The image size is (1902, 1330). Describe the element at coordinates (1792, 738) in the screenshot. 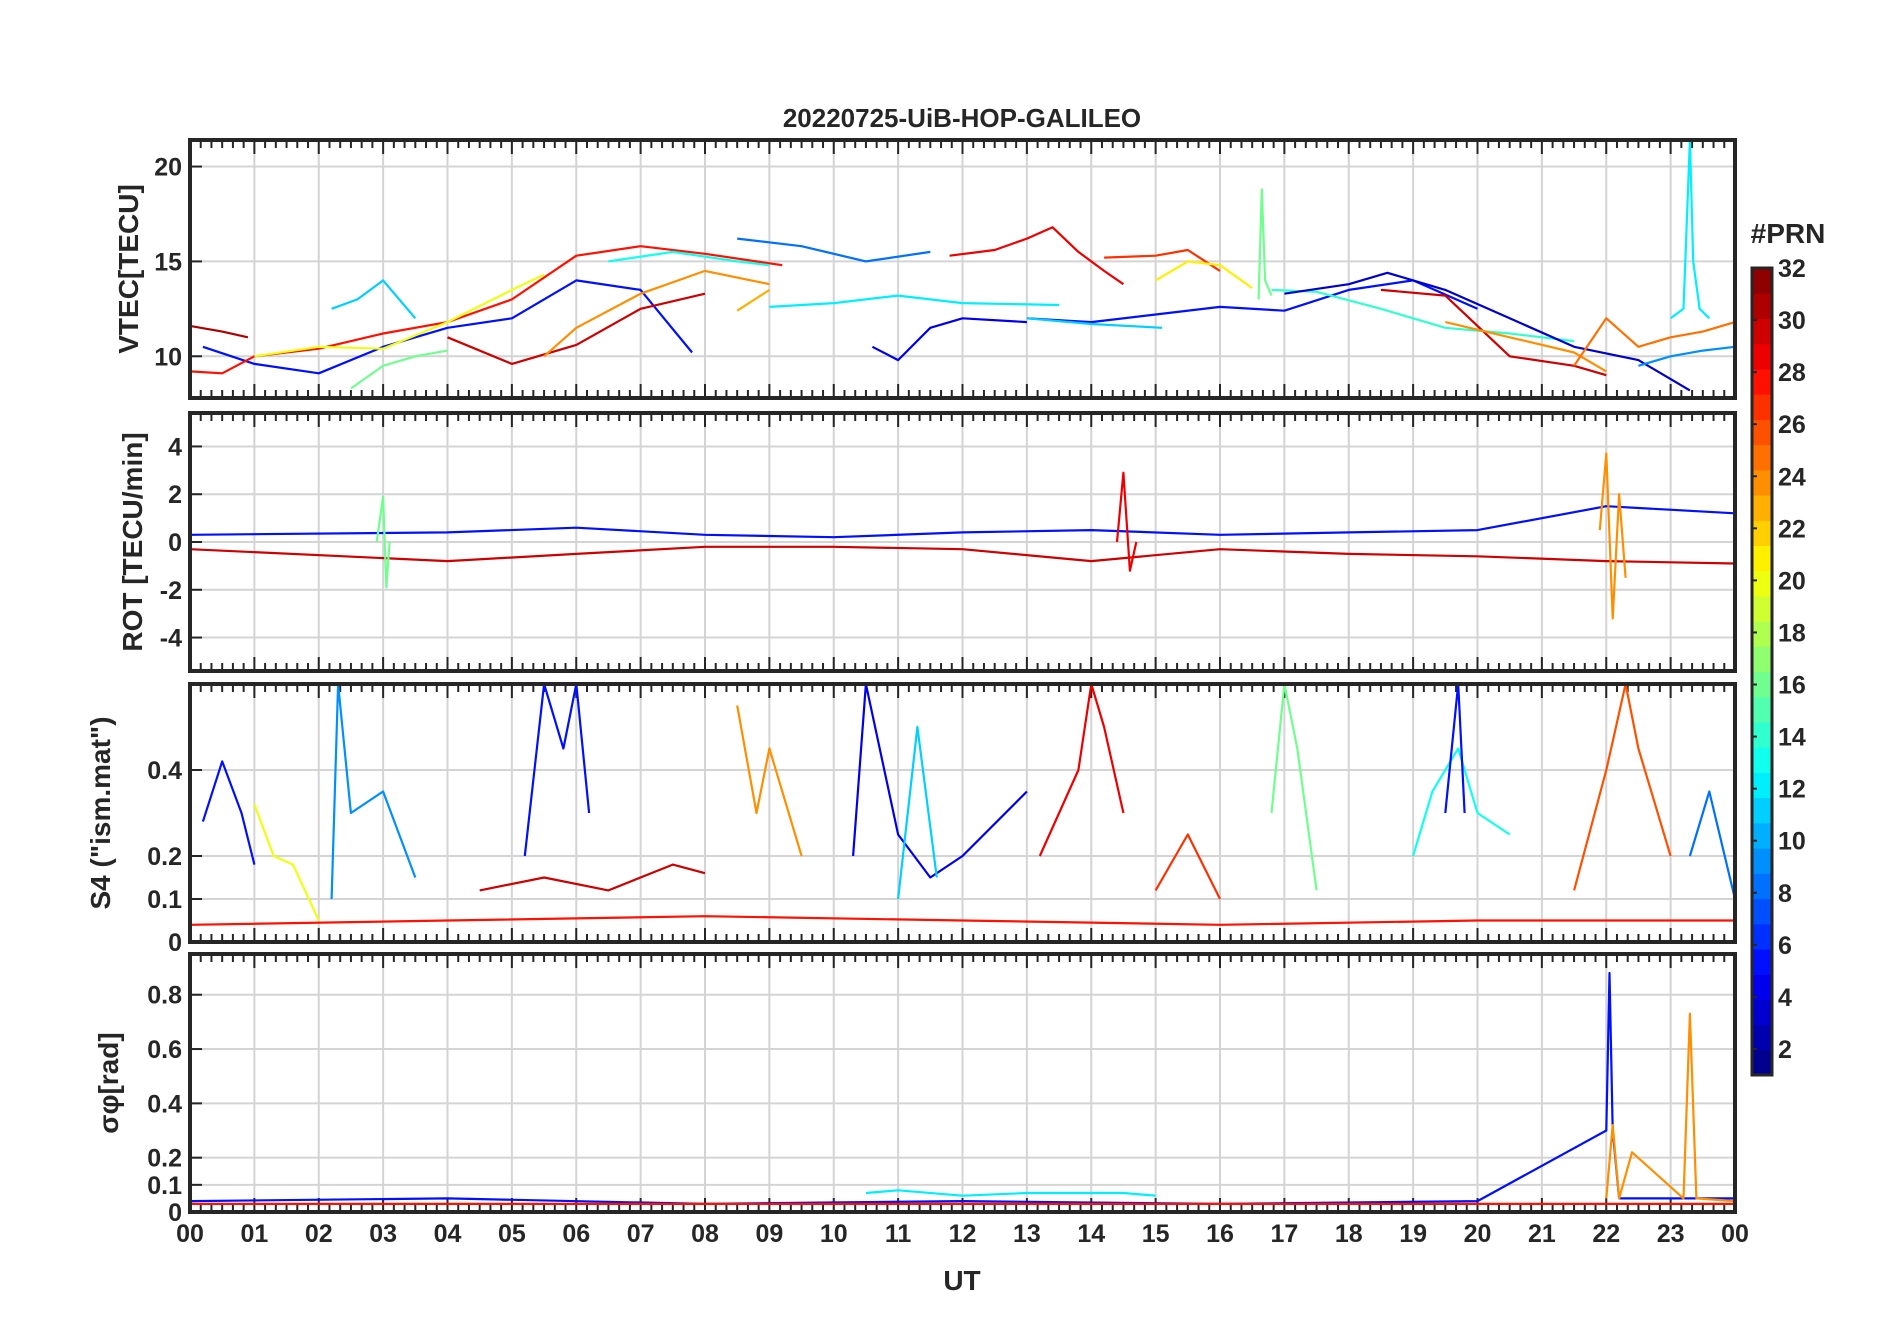

I see `colorbar-tick-label: 14` at that location.